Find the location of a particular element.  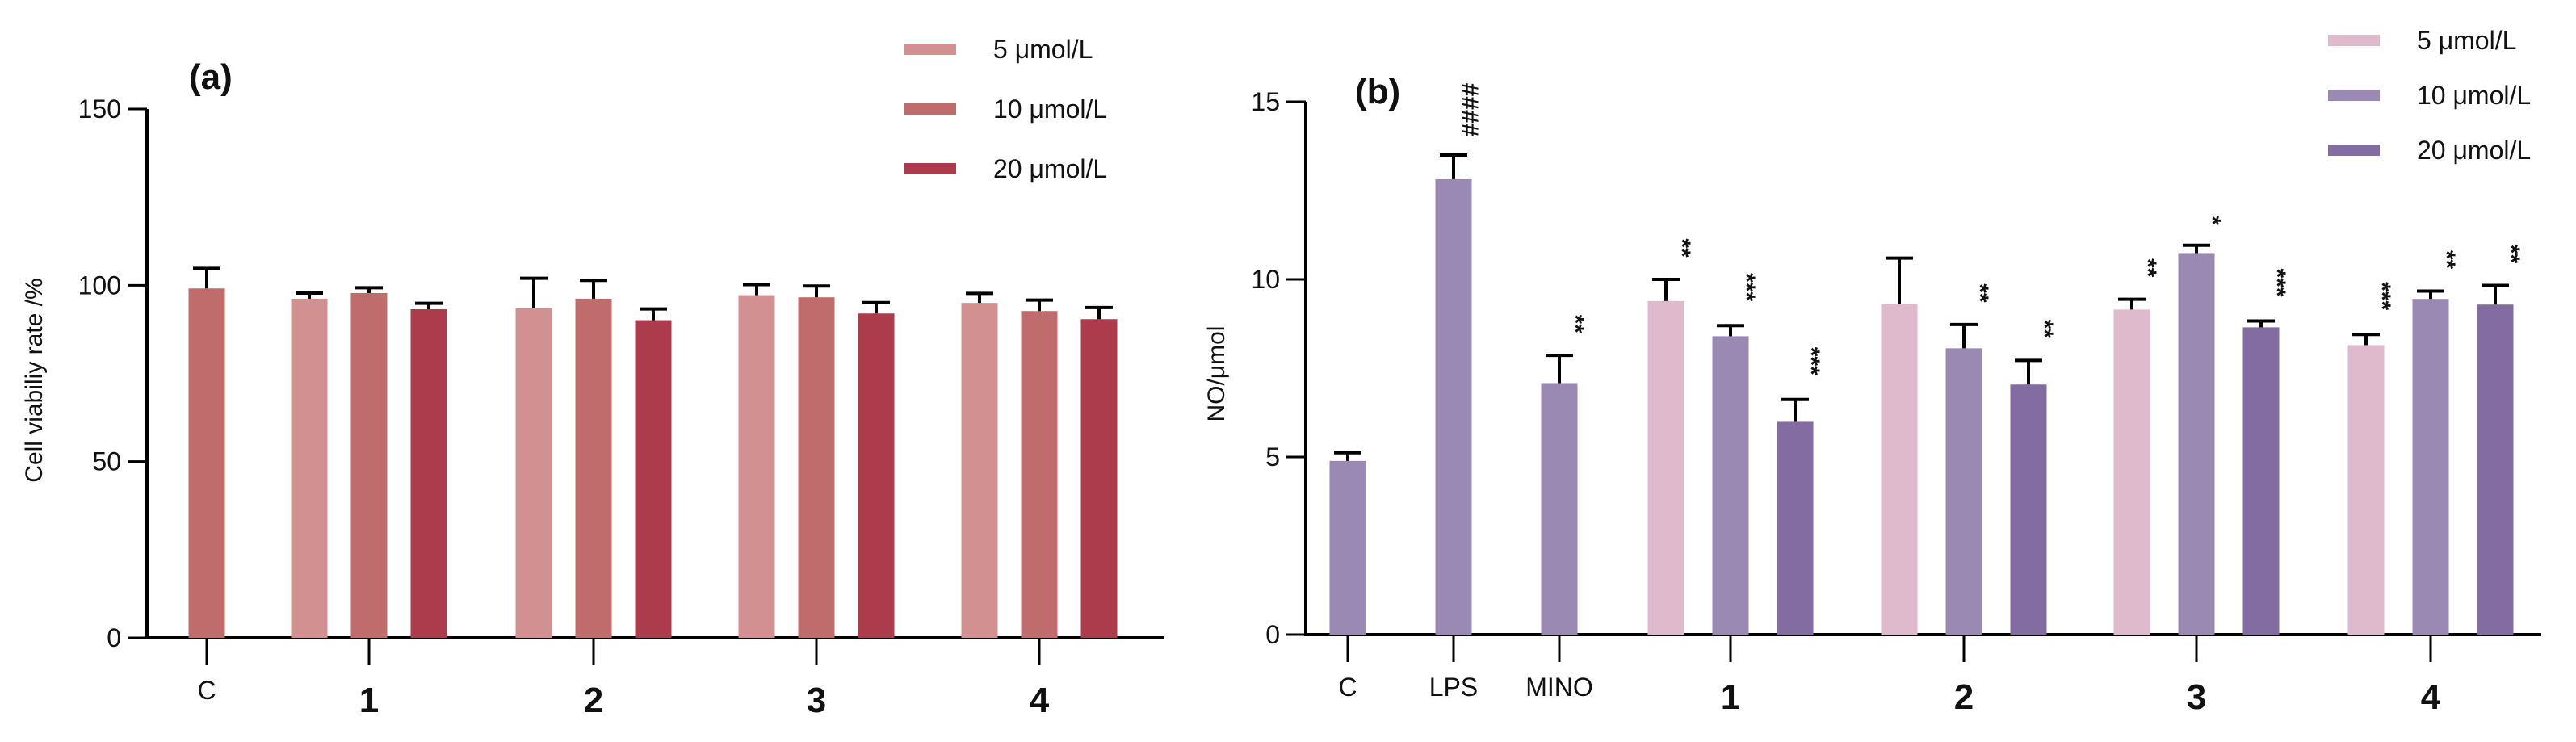

panel-b-legend: 5 μmol/L 10 μmol/L 20 μmol/L is located at coordinates (2429, 95).